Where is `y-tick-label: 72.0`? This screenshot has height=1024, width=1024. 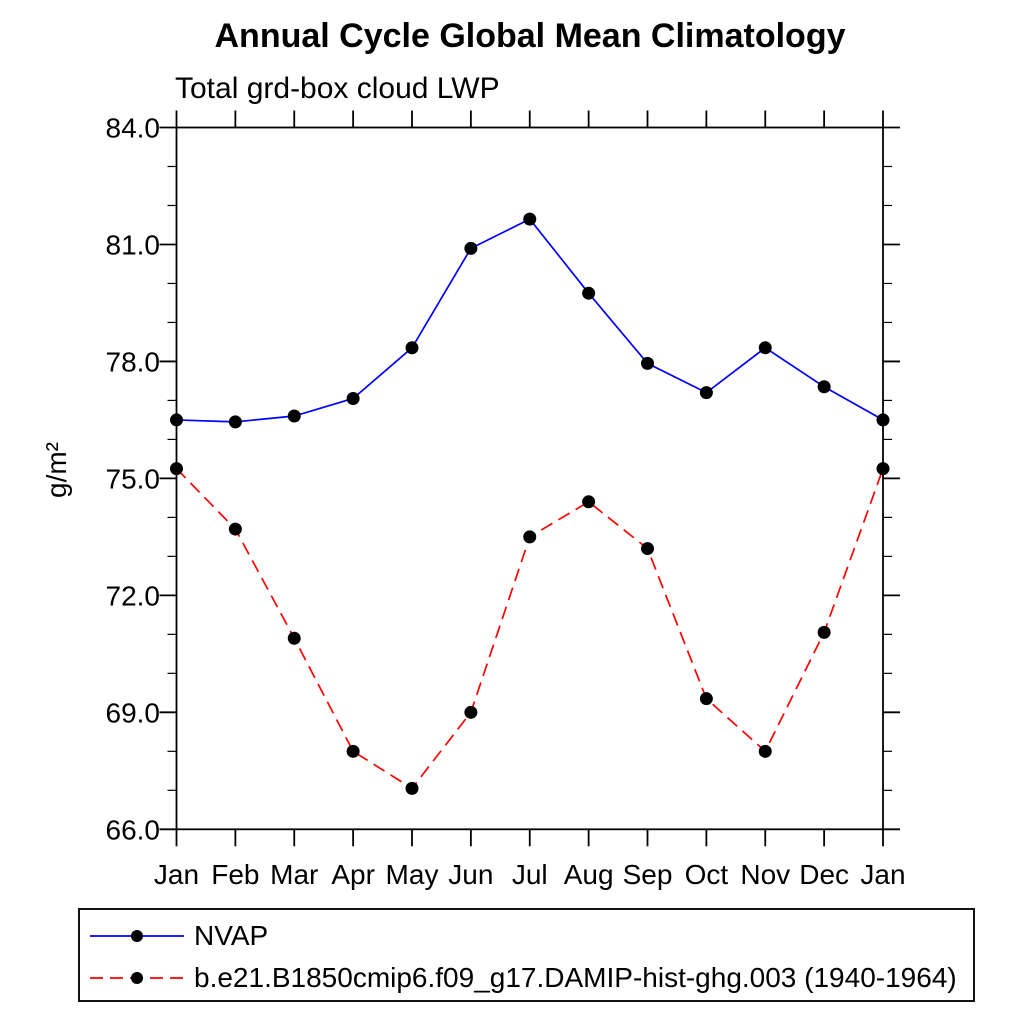
y-tick-label: 72.0 is located at coordinates (133, 595).